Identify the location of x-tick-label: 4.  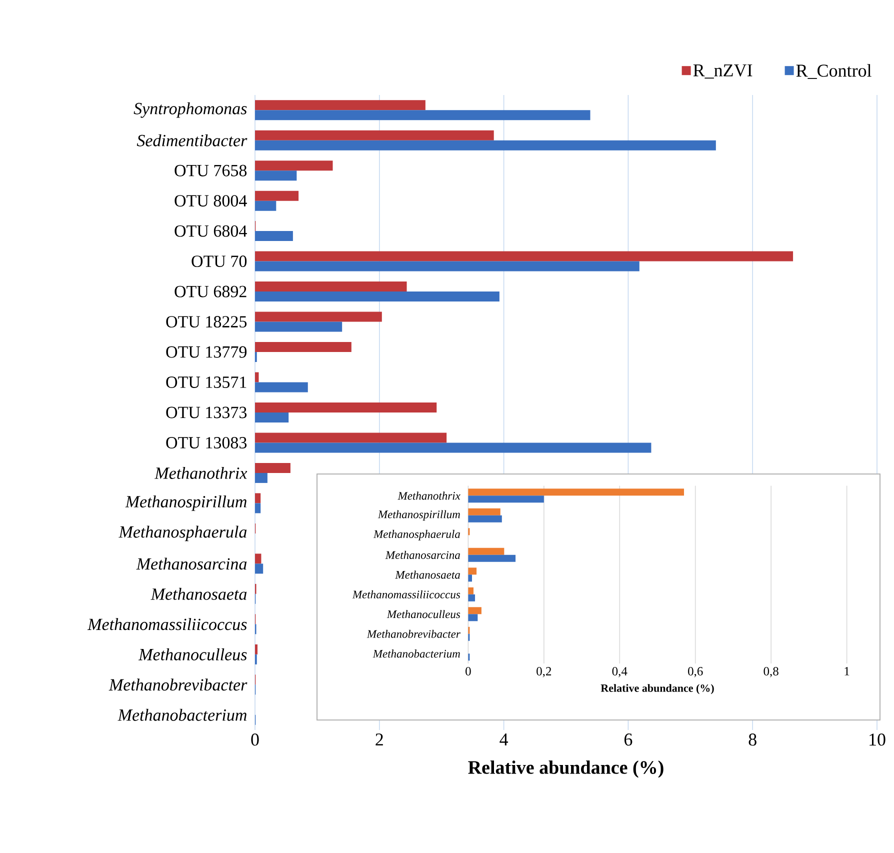
(504, 740).